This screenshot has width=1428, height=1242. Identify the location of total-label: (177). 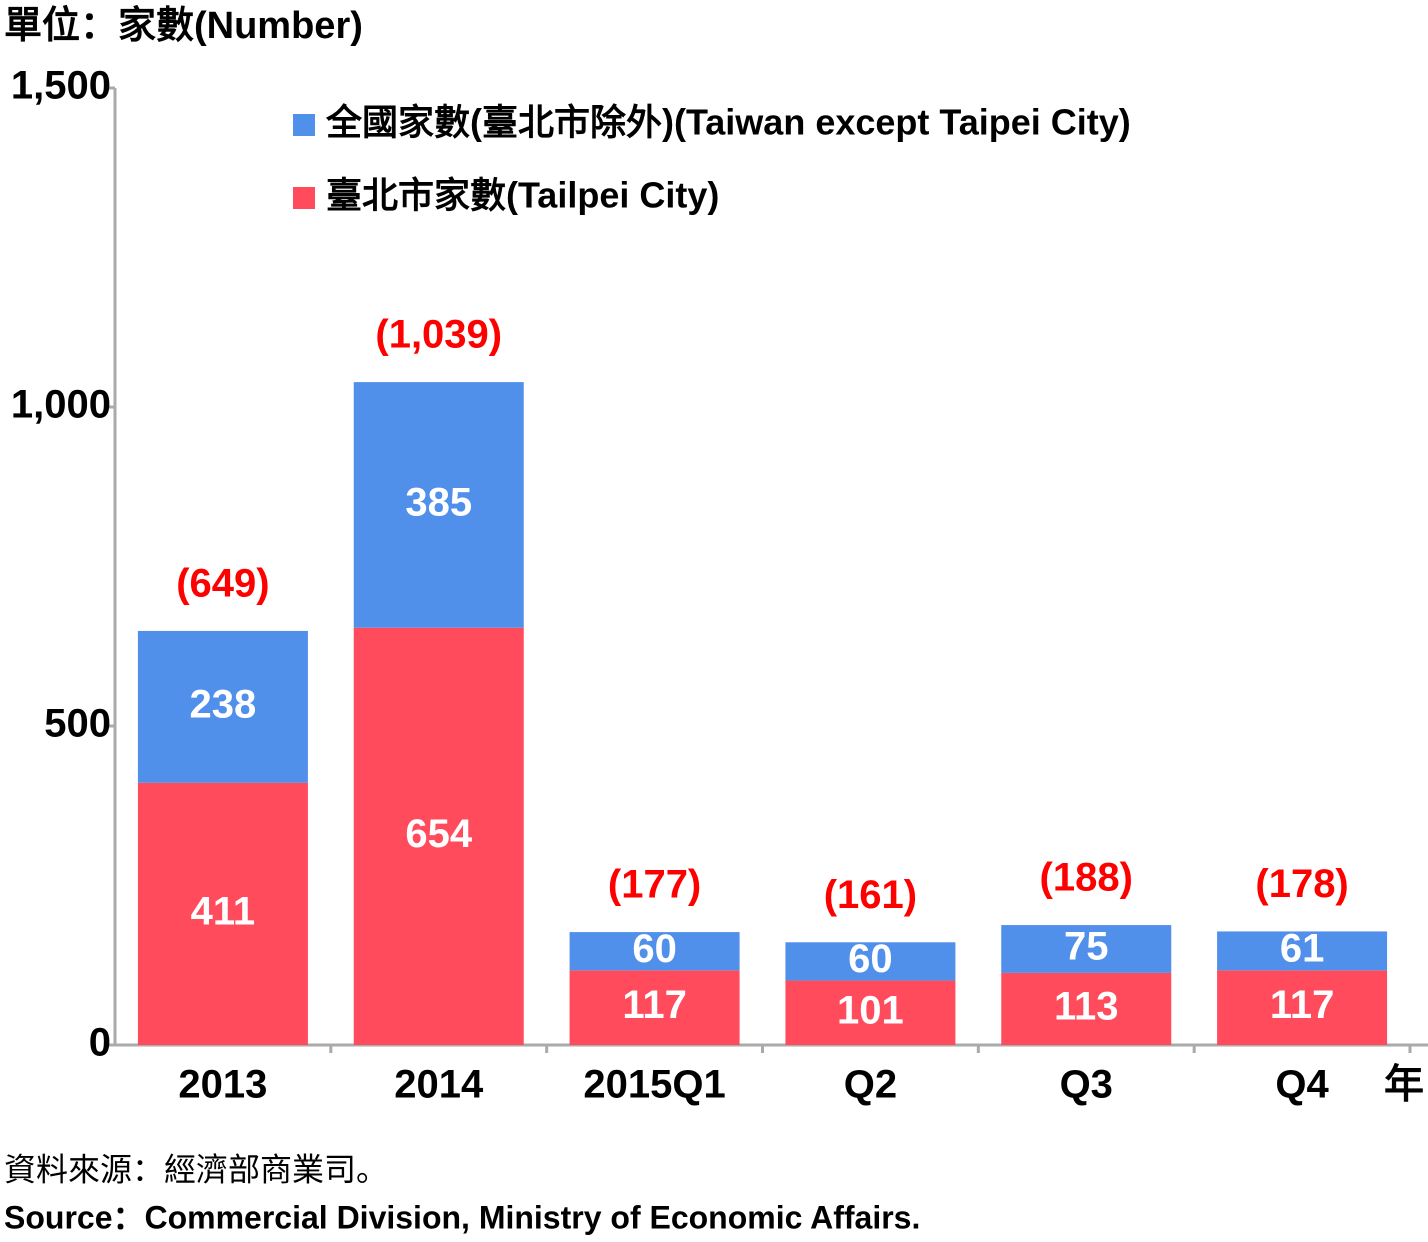
(654, 885).